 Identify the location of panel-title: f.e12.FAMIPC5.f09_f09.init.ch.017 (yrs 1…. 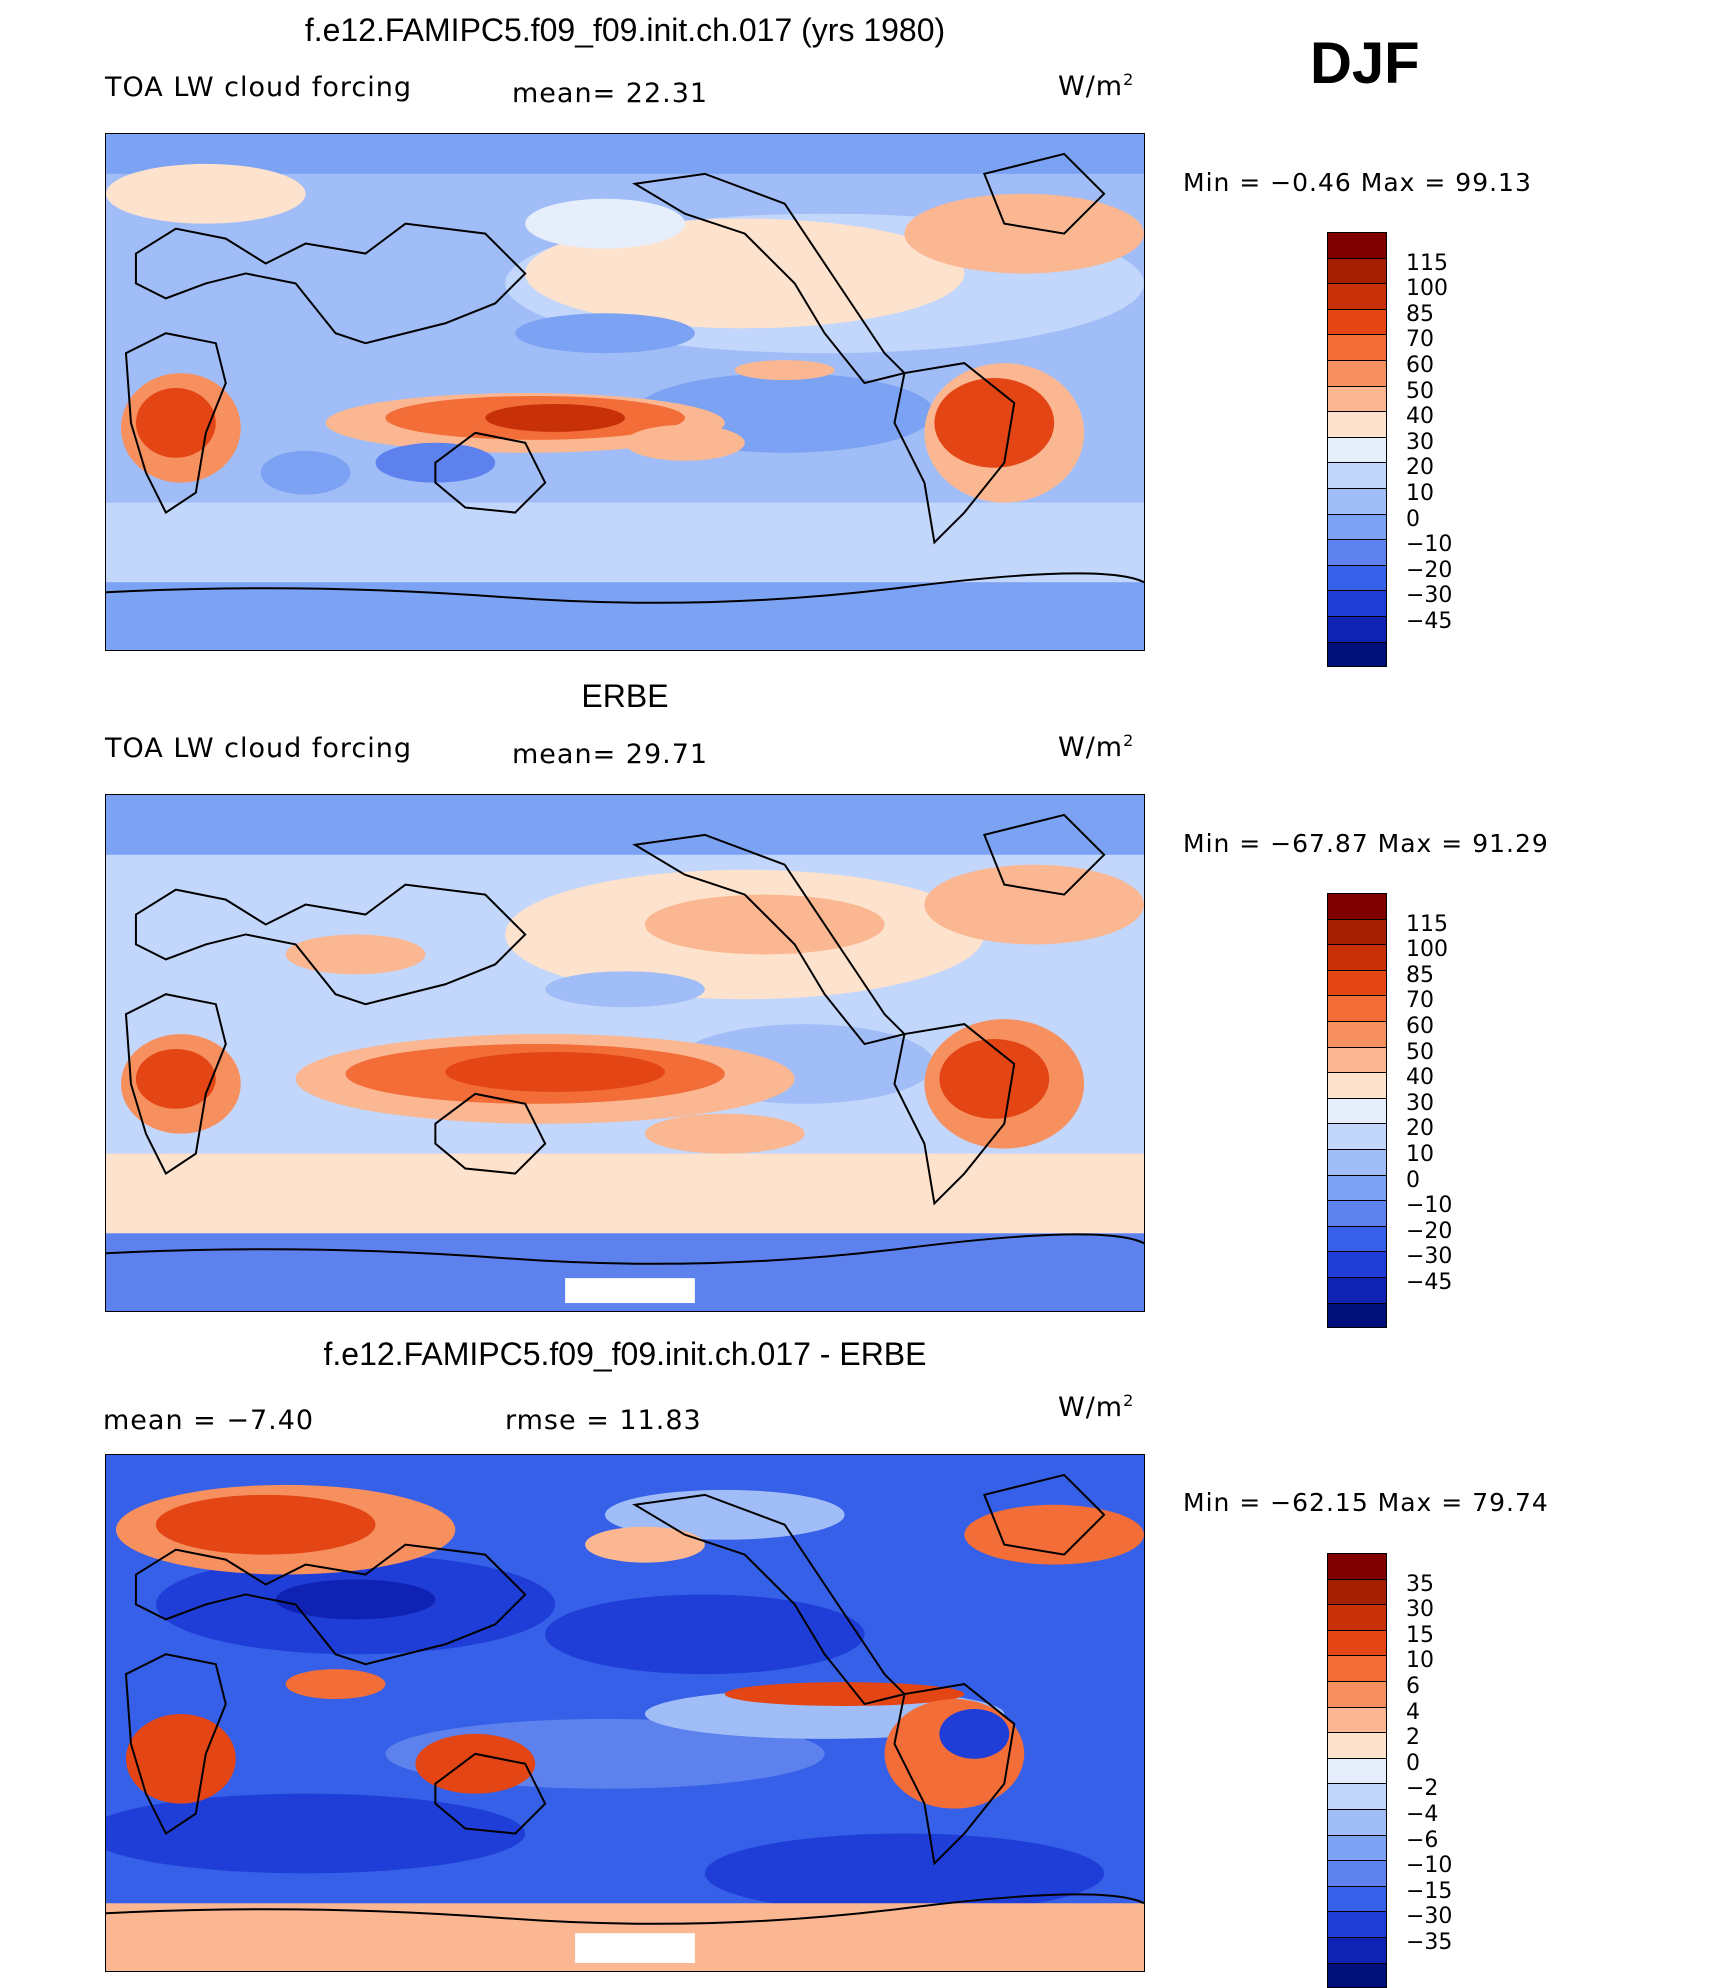
(625, 30).